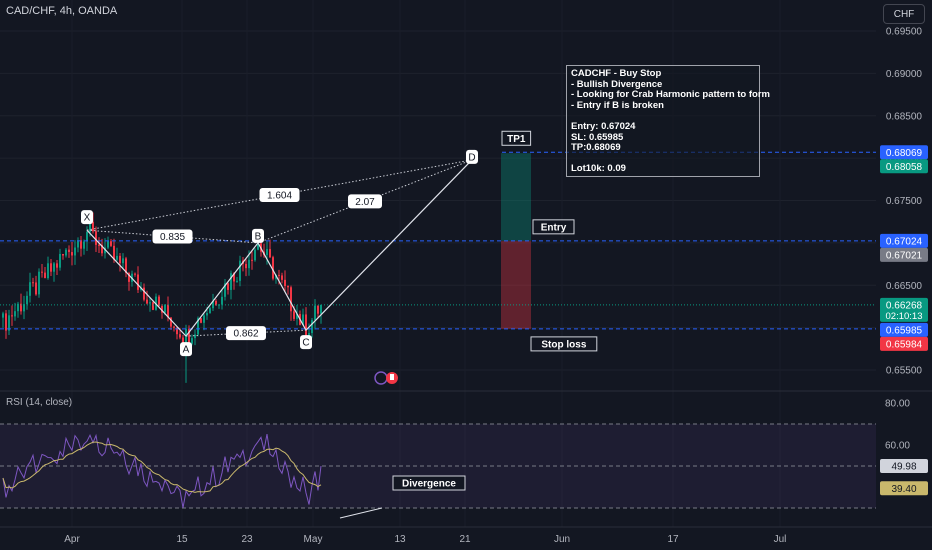 The width and height of the screenshot is (932, 550). I want to click on tp1-label: TP1, so click(516, 138).